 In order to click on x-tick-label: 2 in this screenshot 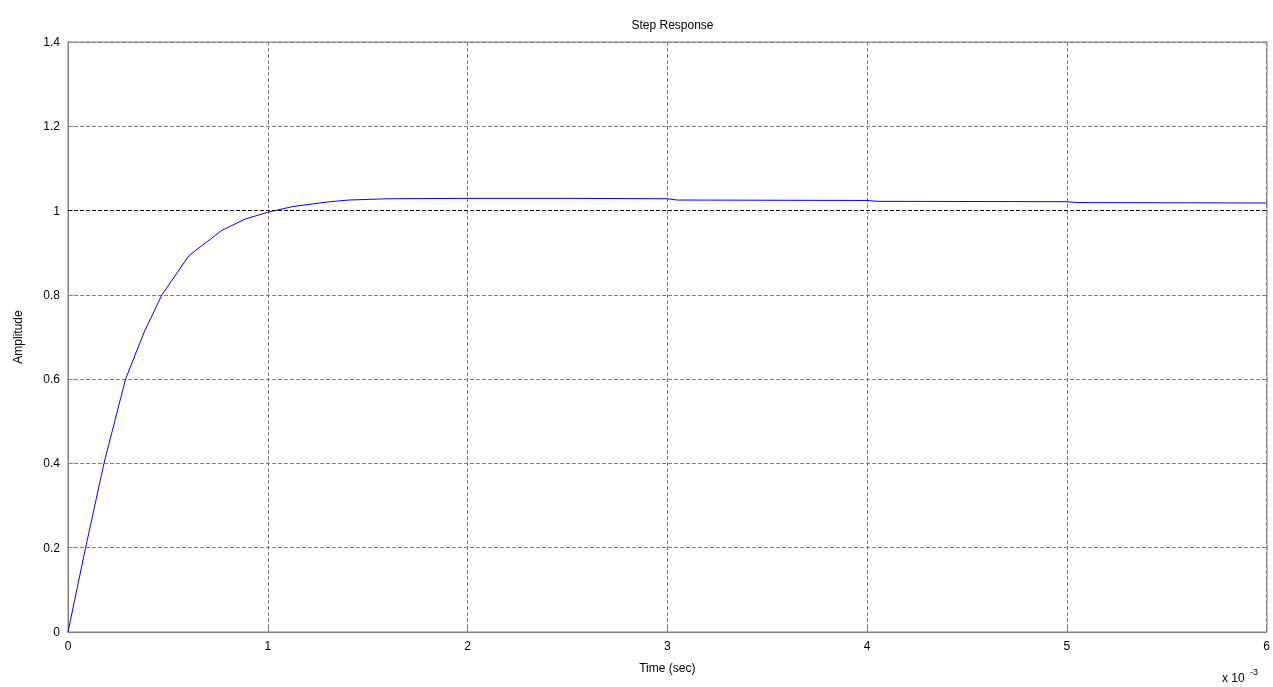, I will do `click(468, 646)`.